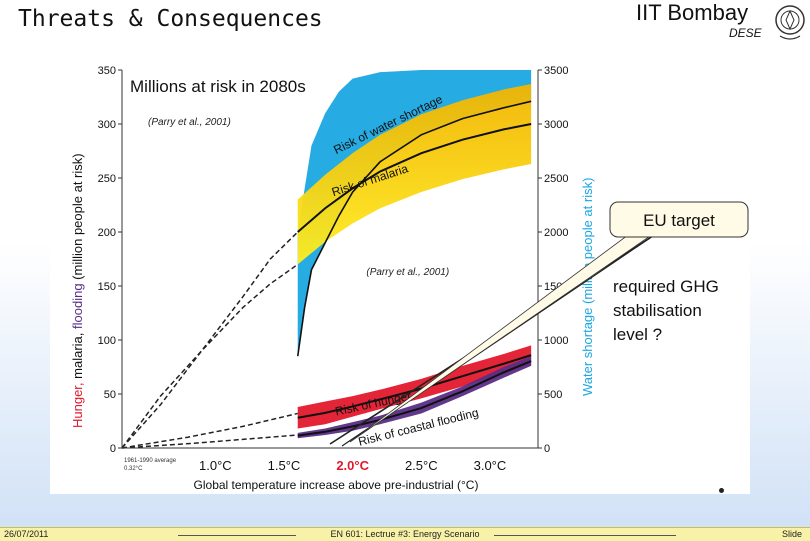 The height and width of the screenshot is (541, 810). What do you see at coordinates (218, 86) in the screenshot?
I see `chart-title: Millions at risk in 2080s` at bounding box center [218, 86].